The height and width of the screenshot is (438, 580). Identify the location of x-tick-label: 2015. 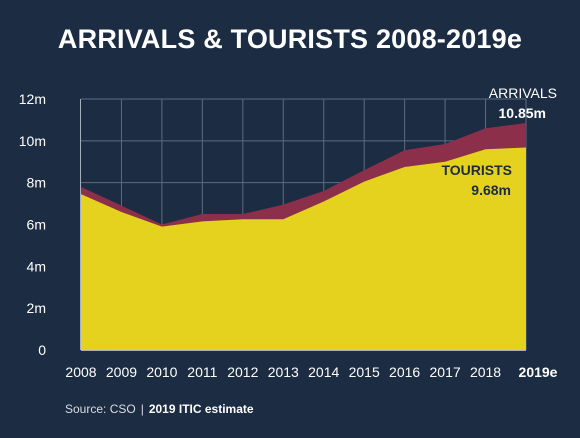
(364, 372).